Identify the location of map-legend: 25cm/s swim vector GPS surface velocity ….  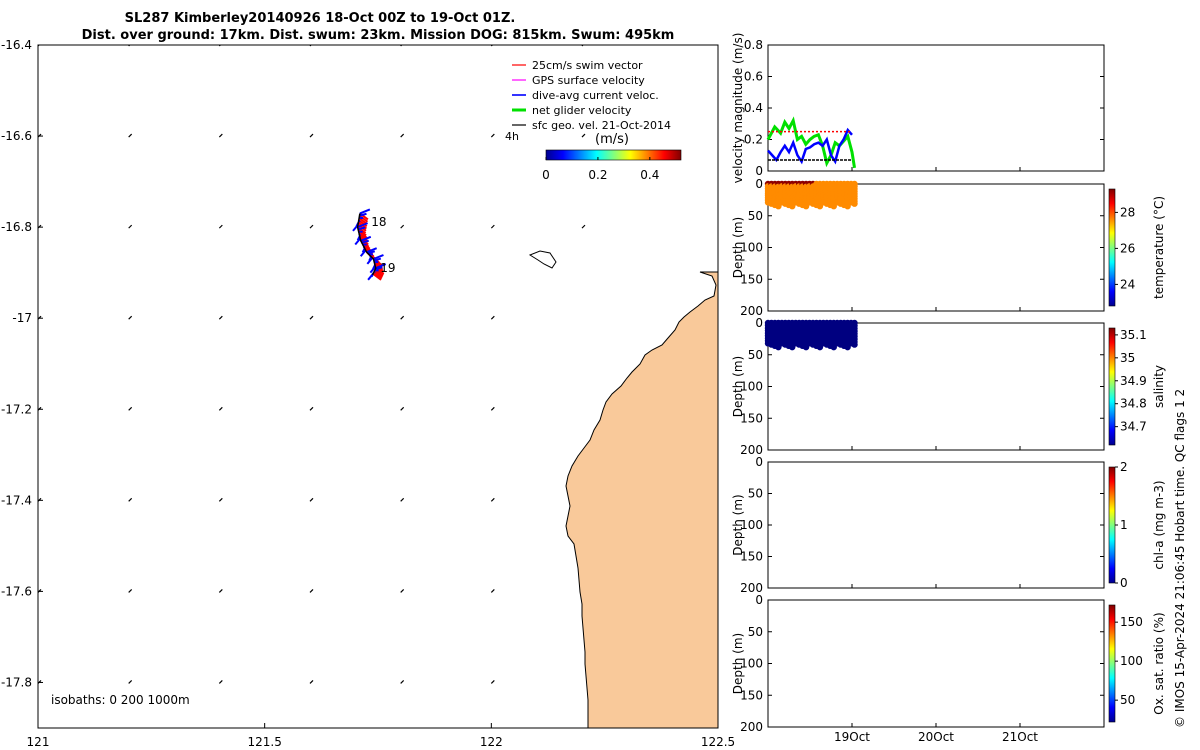
(593, 120).